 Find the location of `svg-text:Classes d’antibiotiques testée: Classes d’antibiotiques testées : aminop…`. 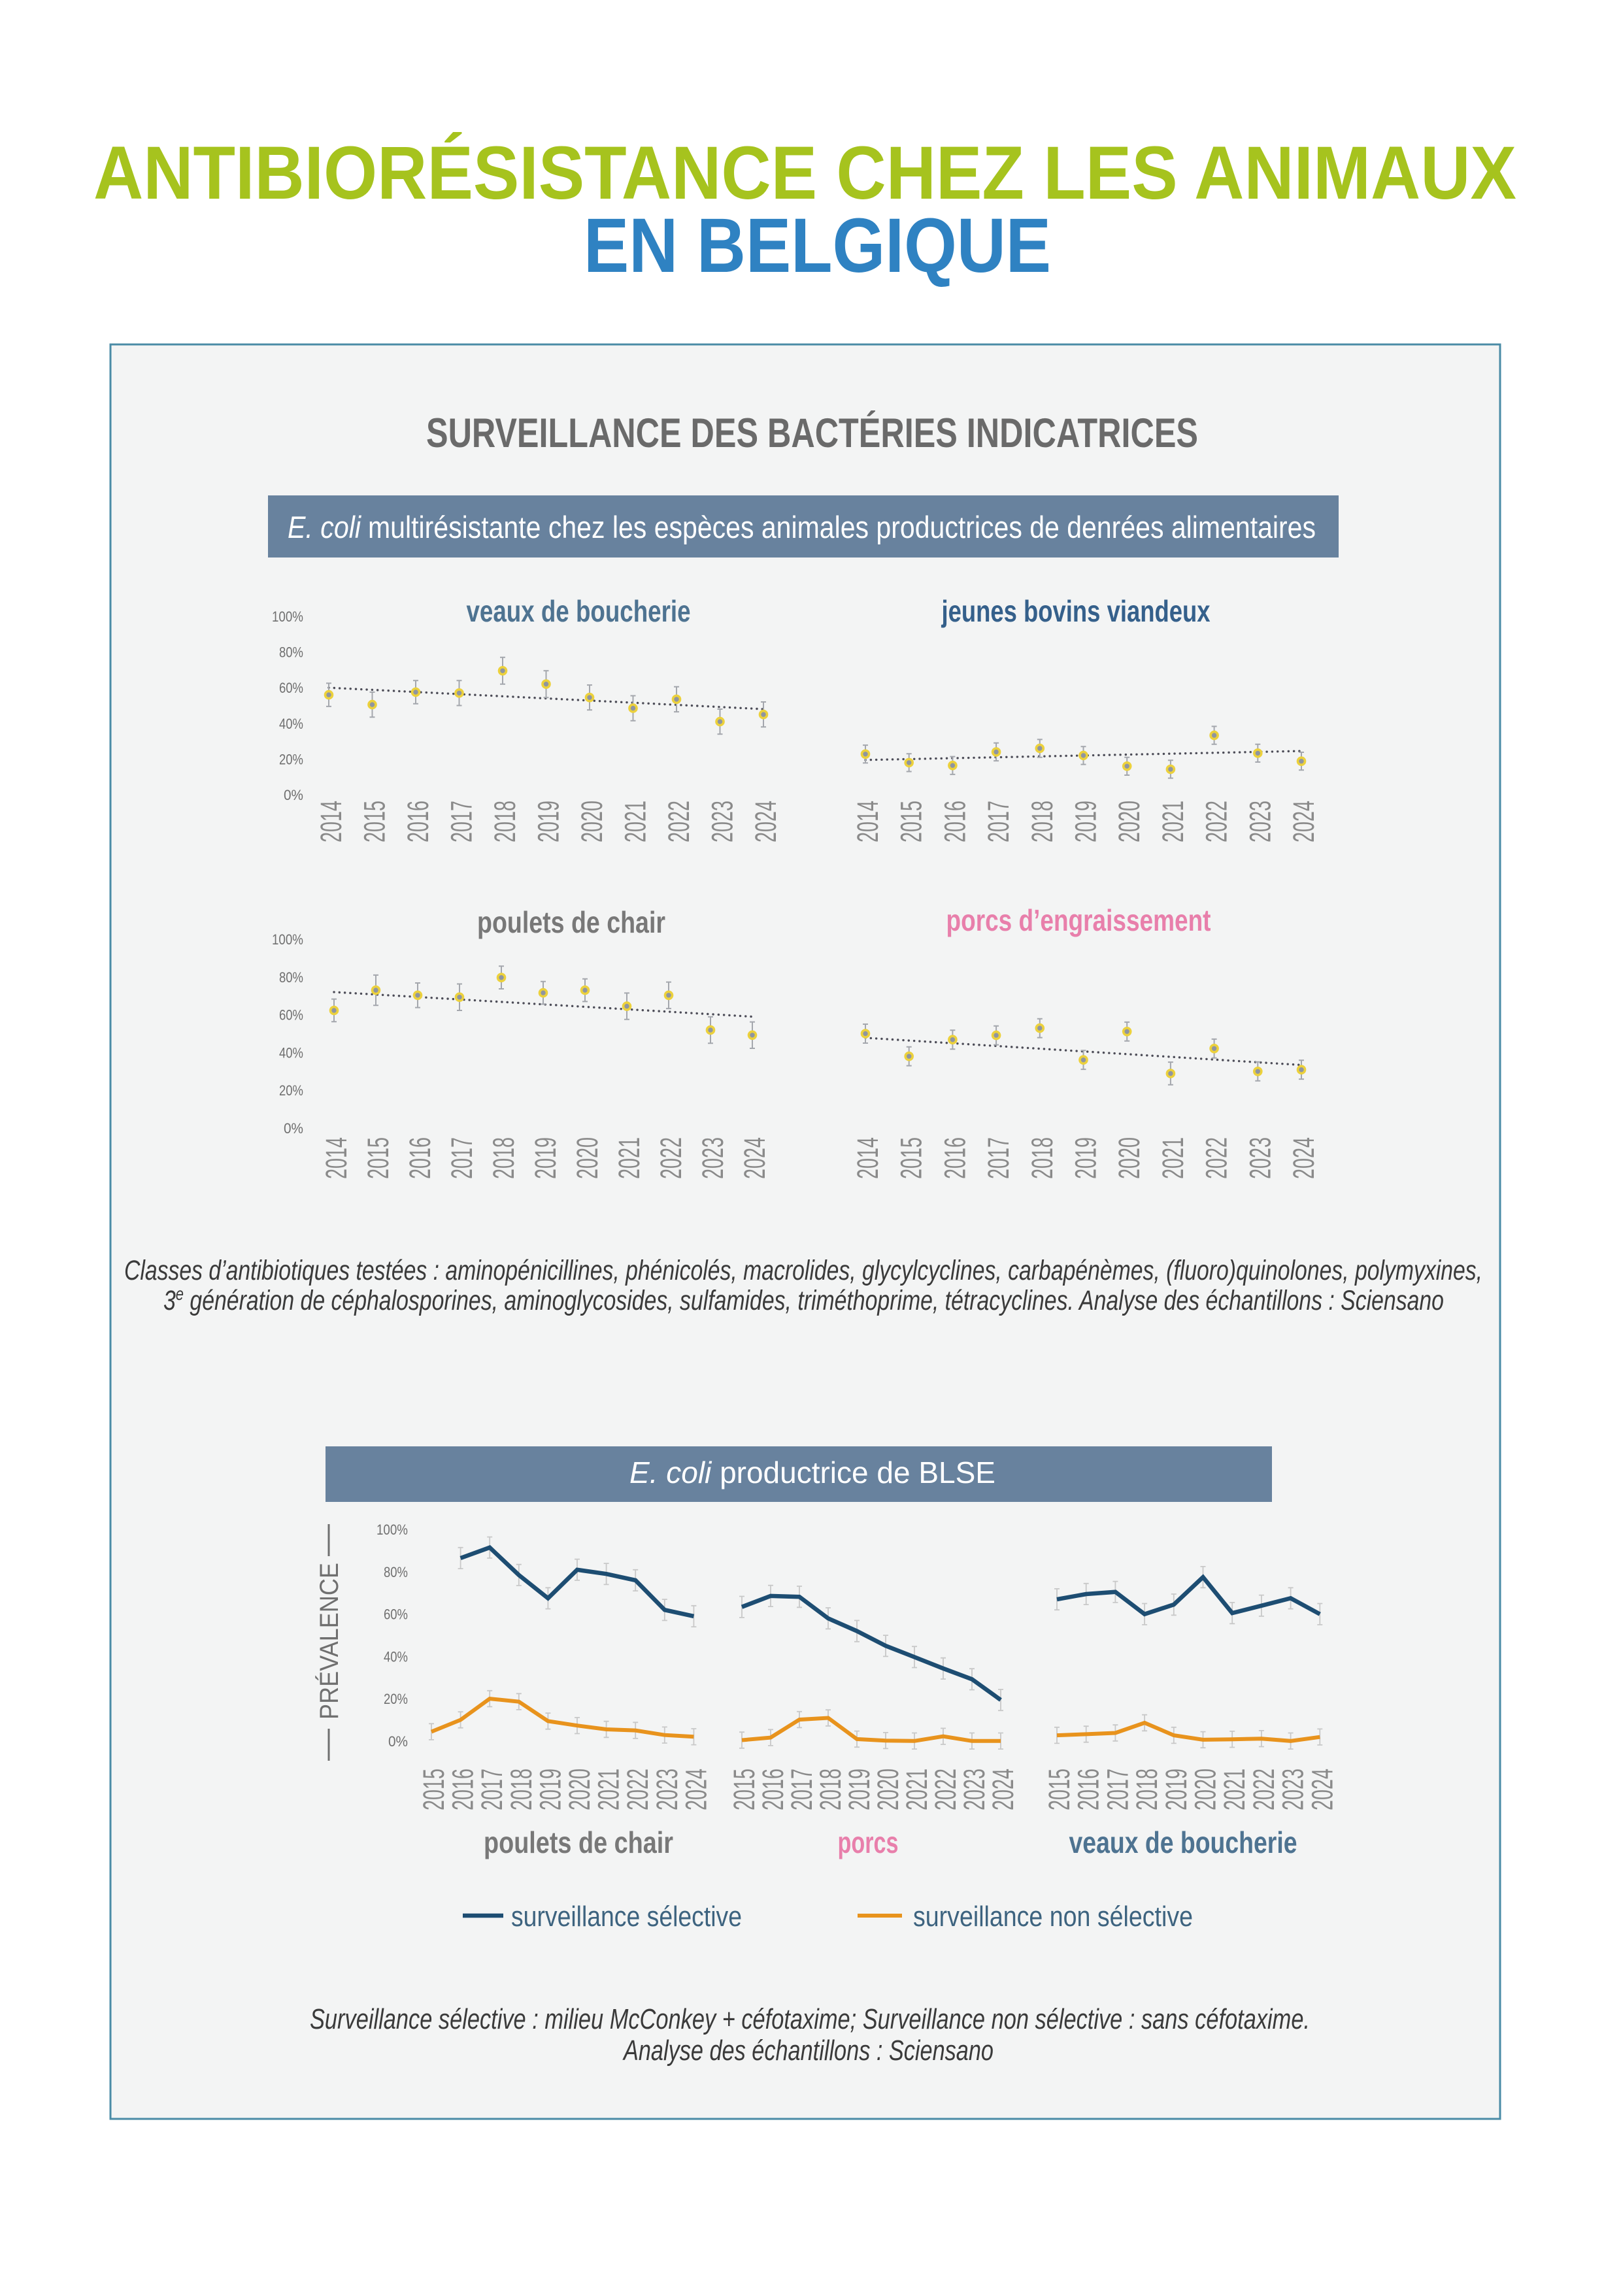

svg-text:Classes d’antibiotiques testée: Classes d’antibiotiques testées : aminop… is located at coordinates (803, 1270).